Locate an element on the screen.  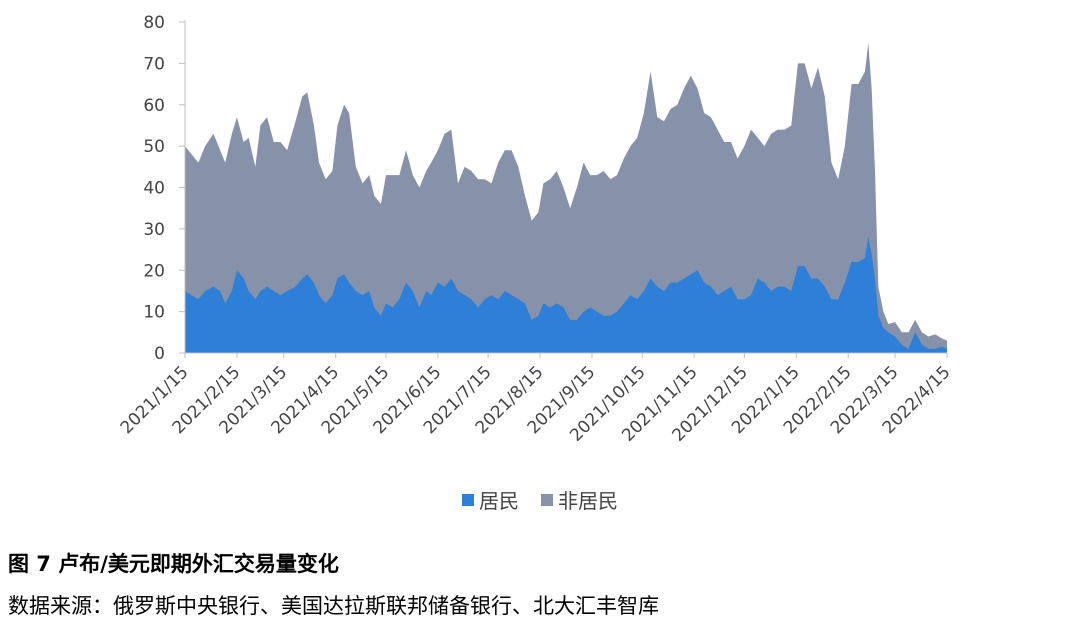
y-tick-label: 10 is located at coordinates (154, 313).